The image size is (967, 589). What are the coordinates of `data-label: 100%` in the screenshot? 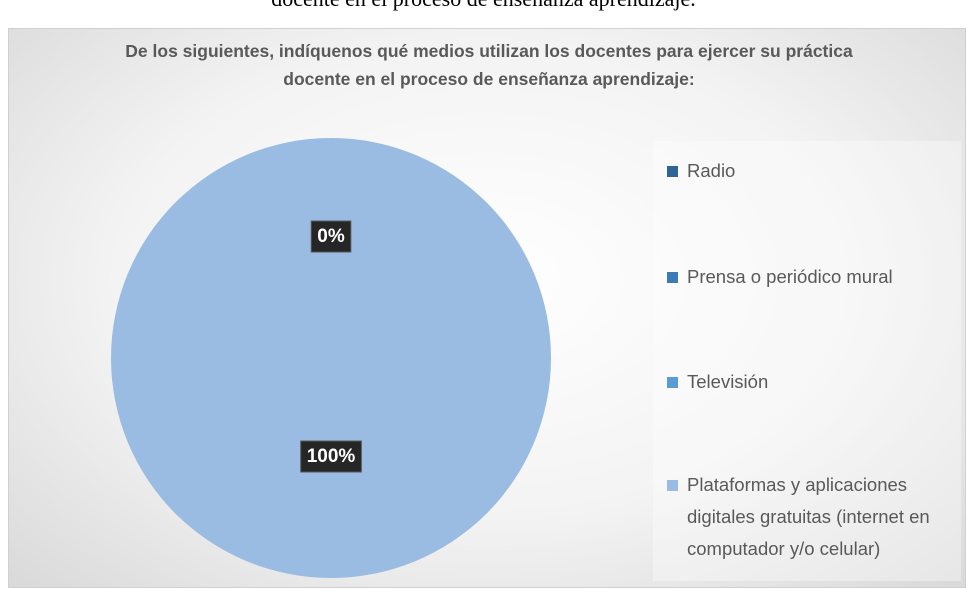 It's located at (331, 456).